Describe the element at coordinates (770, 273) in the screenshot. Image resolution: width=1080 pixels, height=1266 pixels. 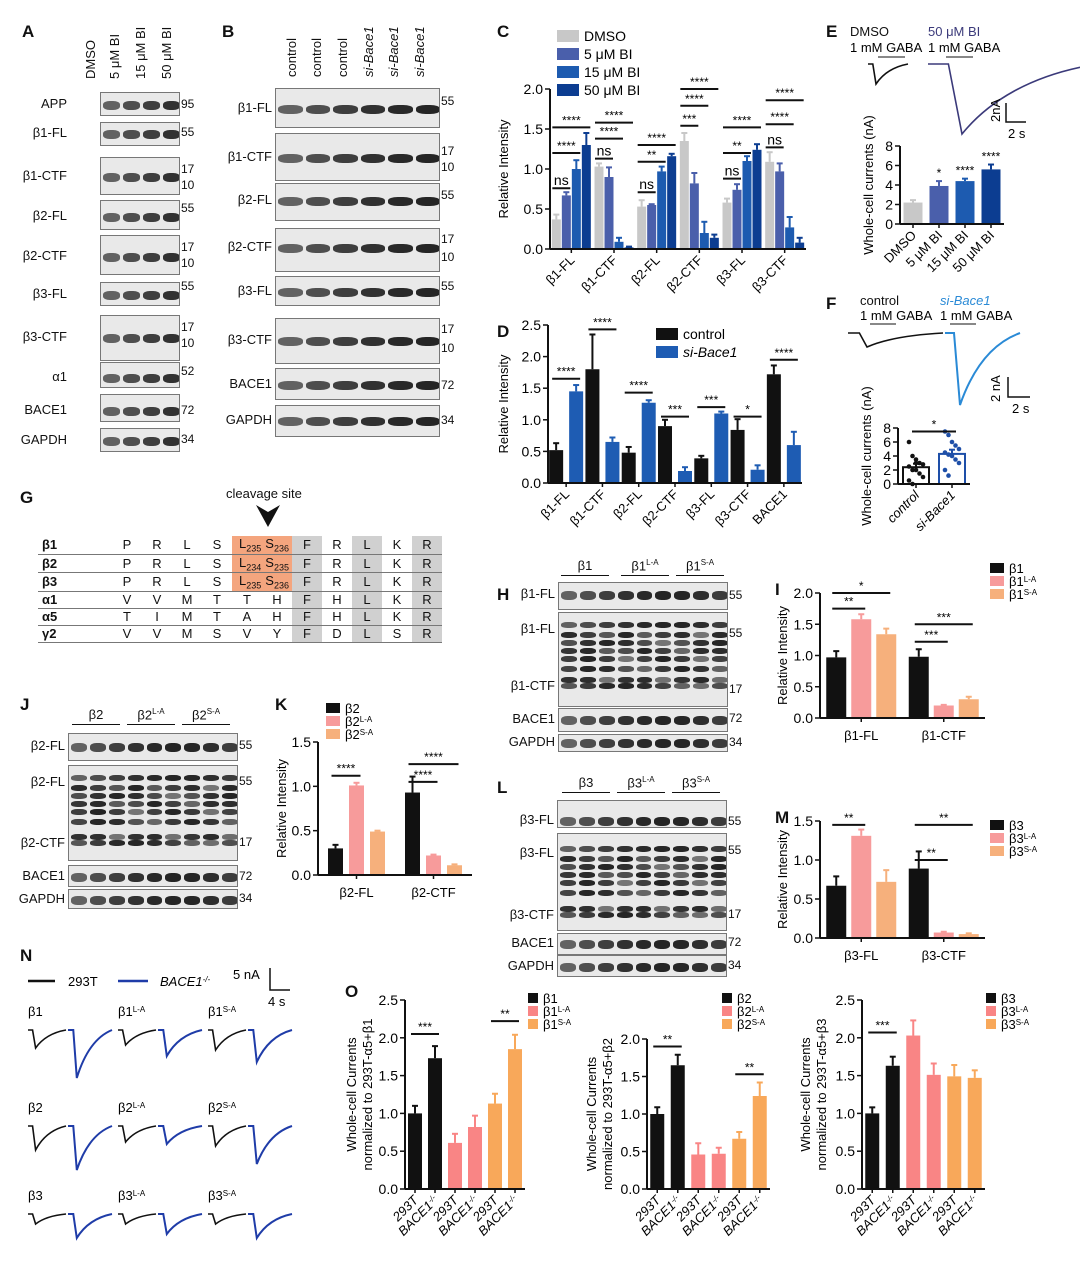
I see `x-tick-label: β3-CTF` at that location.